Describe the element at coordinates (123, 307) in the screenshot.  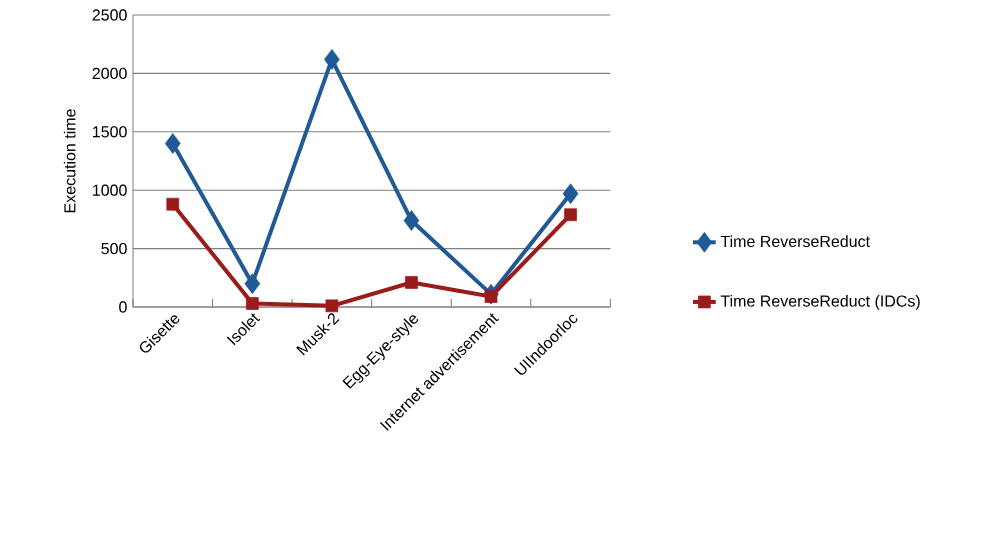
I see `y-tick-label: 0` at that location.